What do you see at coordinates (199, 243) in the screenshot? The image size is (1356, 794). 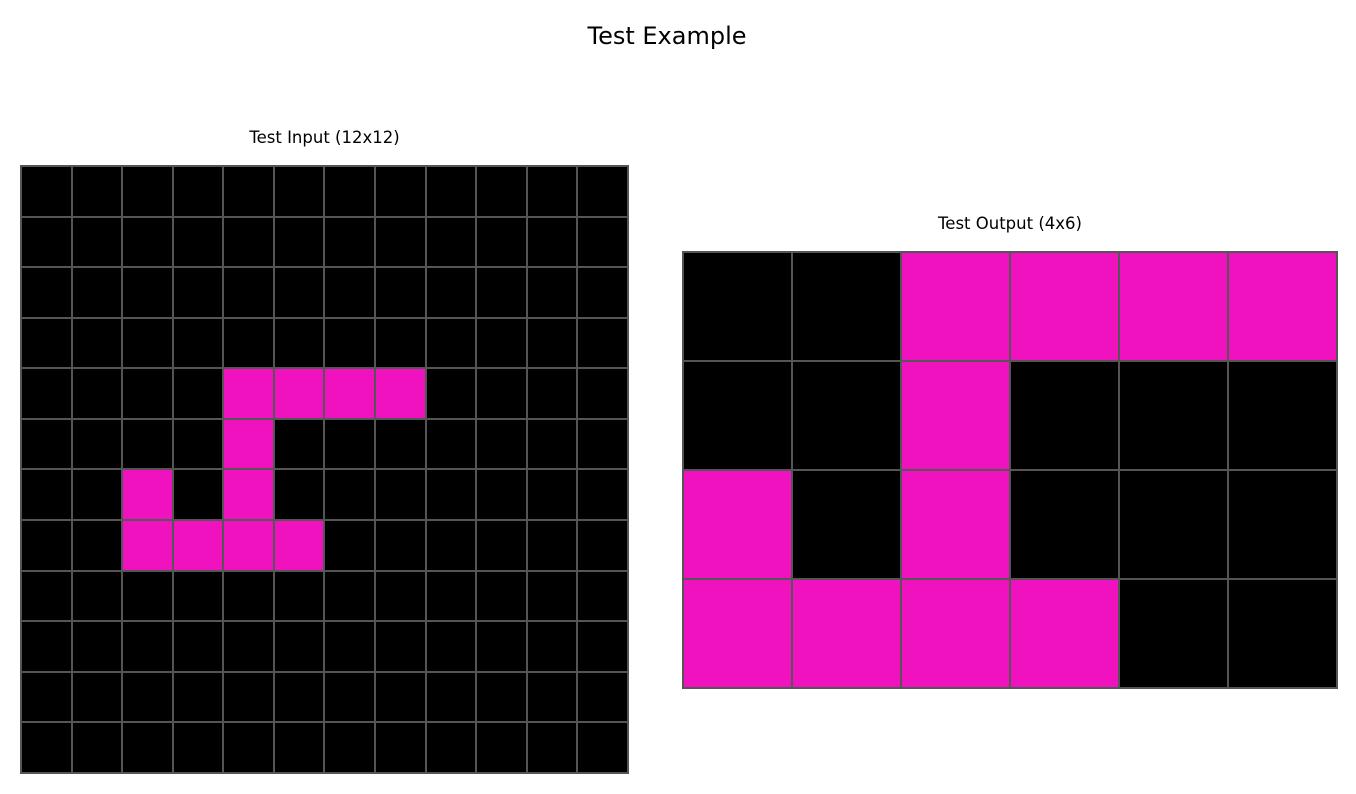 I see `input-cell-r1-c3` at bounding box center [199, 243].